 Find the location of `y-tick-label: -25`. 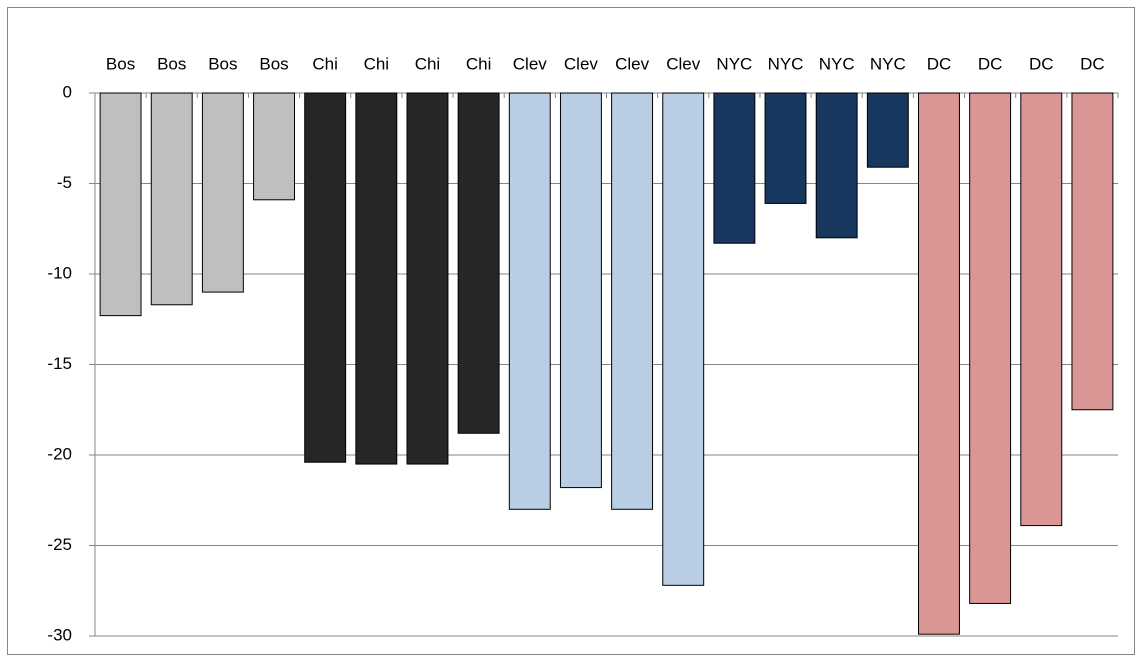

y-tick-label: -25 is located at coordinates (59, 544).